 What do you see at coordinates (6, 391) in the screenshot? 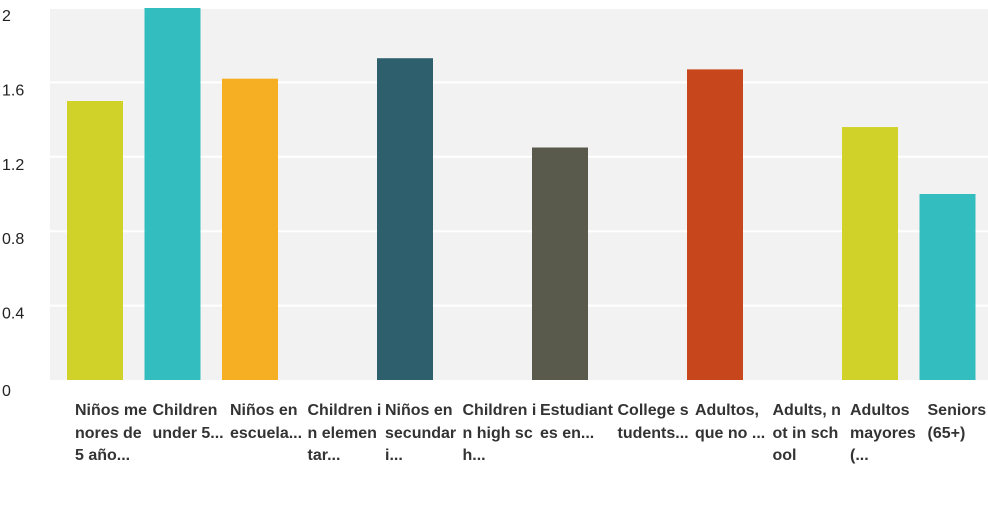
I see `y-tick-label: 0` at bounding box center [6, 391].